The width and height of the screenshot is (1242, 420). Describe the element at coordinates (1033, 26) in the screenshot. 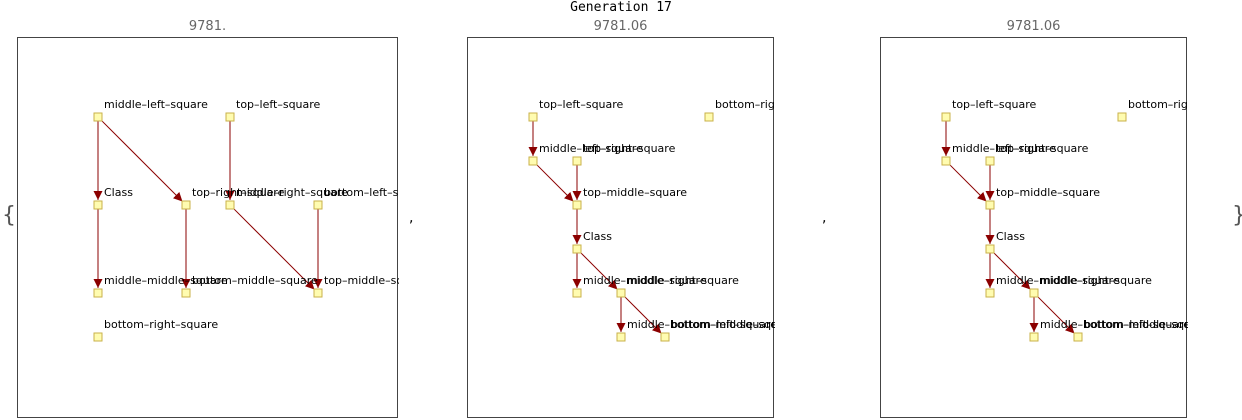

I see `panel-3-score: 9781.06` at that location.